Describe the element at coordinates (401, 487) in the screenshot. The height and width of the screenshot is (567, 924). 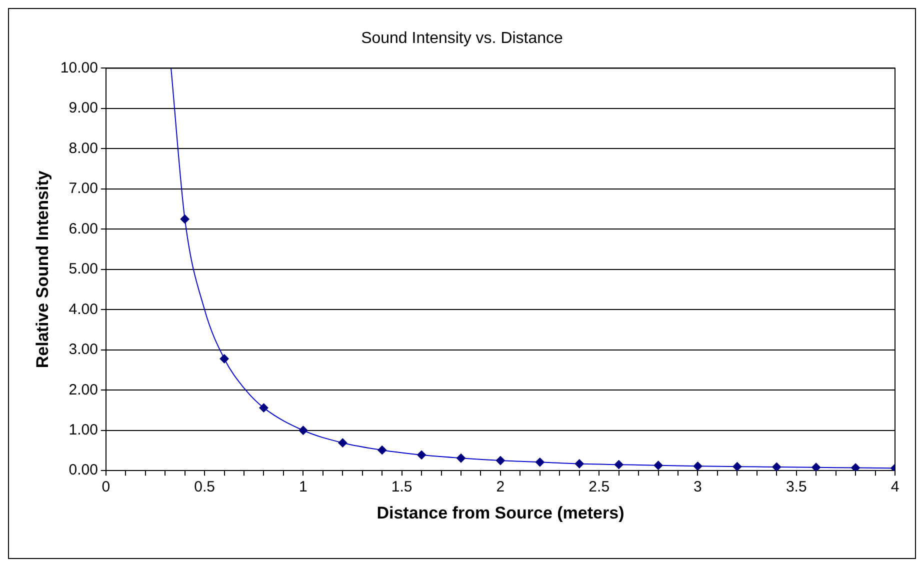
I see `x-tick-label: 1.5` at that location.